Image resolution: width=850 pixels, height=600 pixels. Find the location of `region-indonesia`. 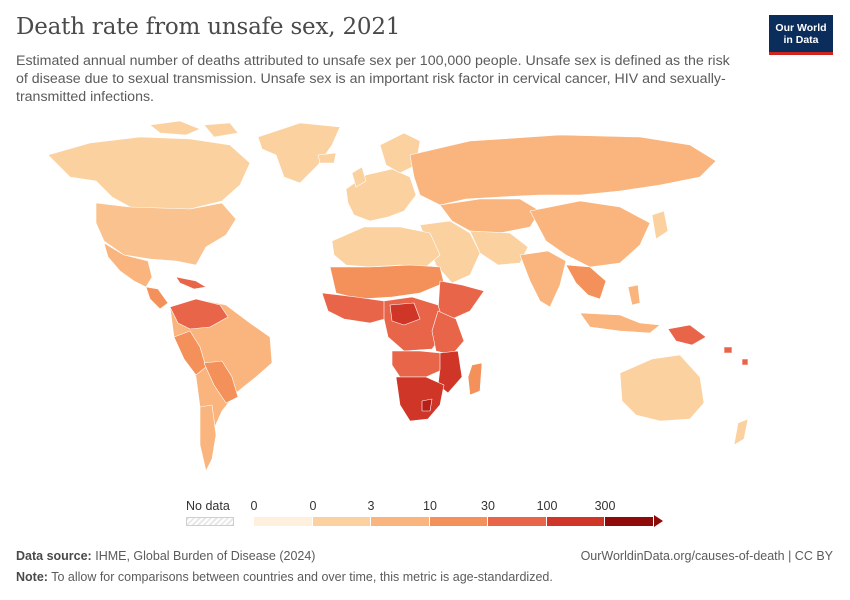

region-indonesia is located at coordinates (620, 323).